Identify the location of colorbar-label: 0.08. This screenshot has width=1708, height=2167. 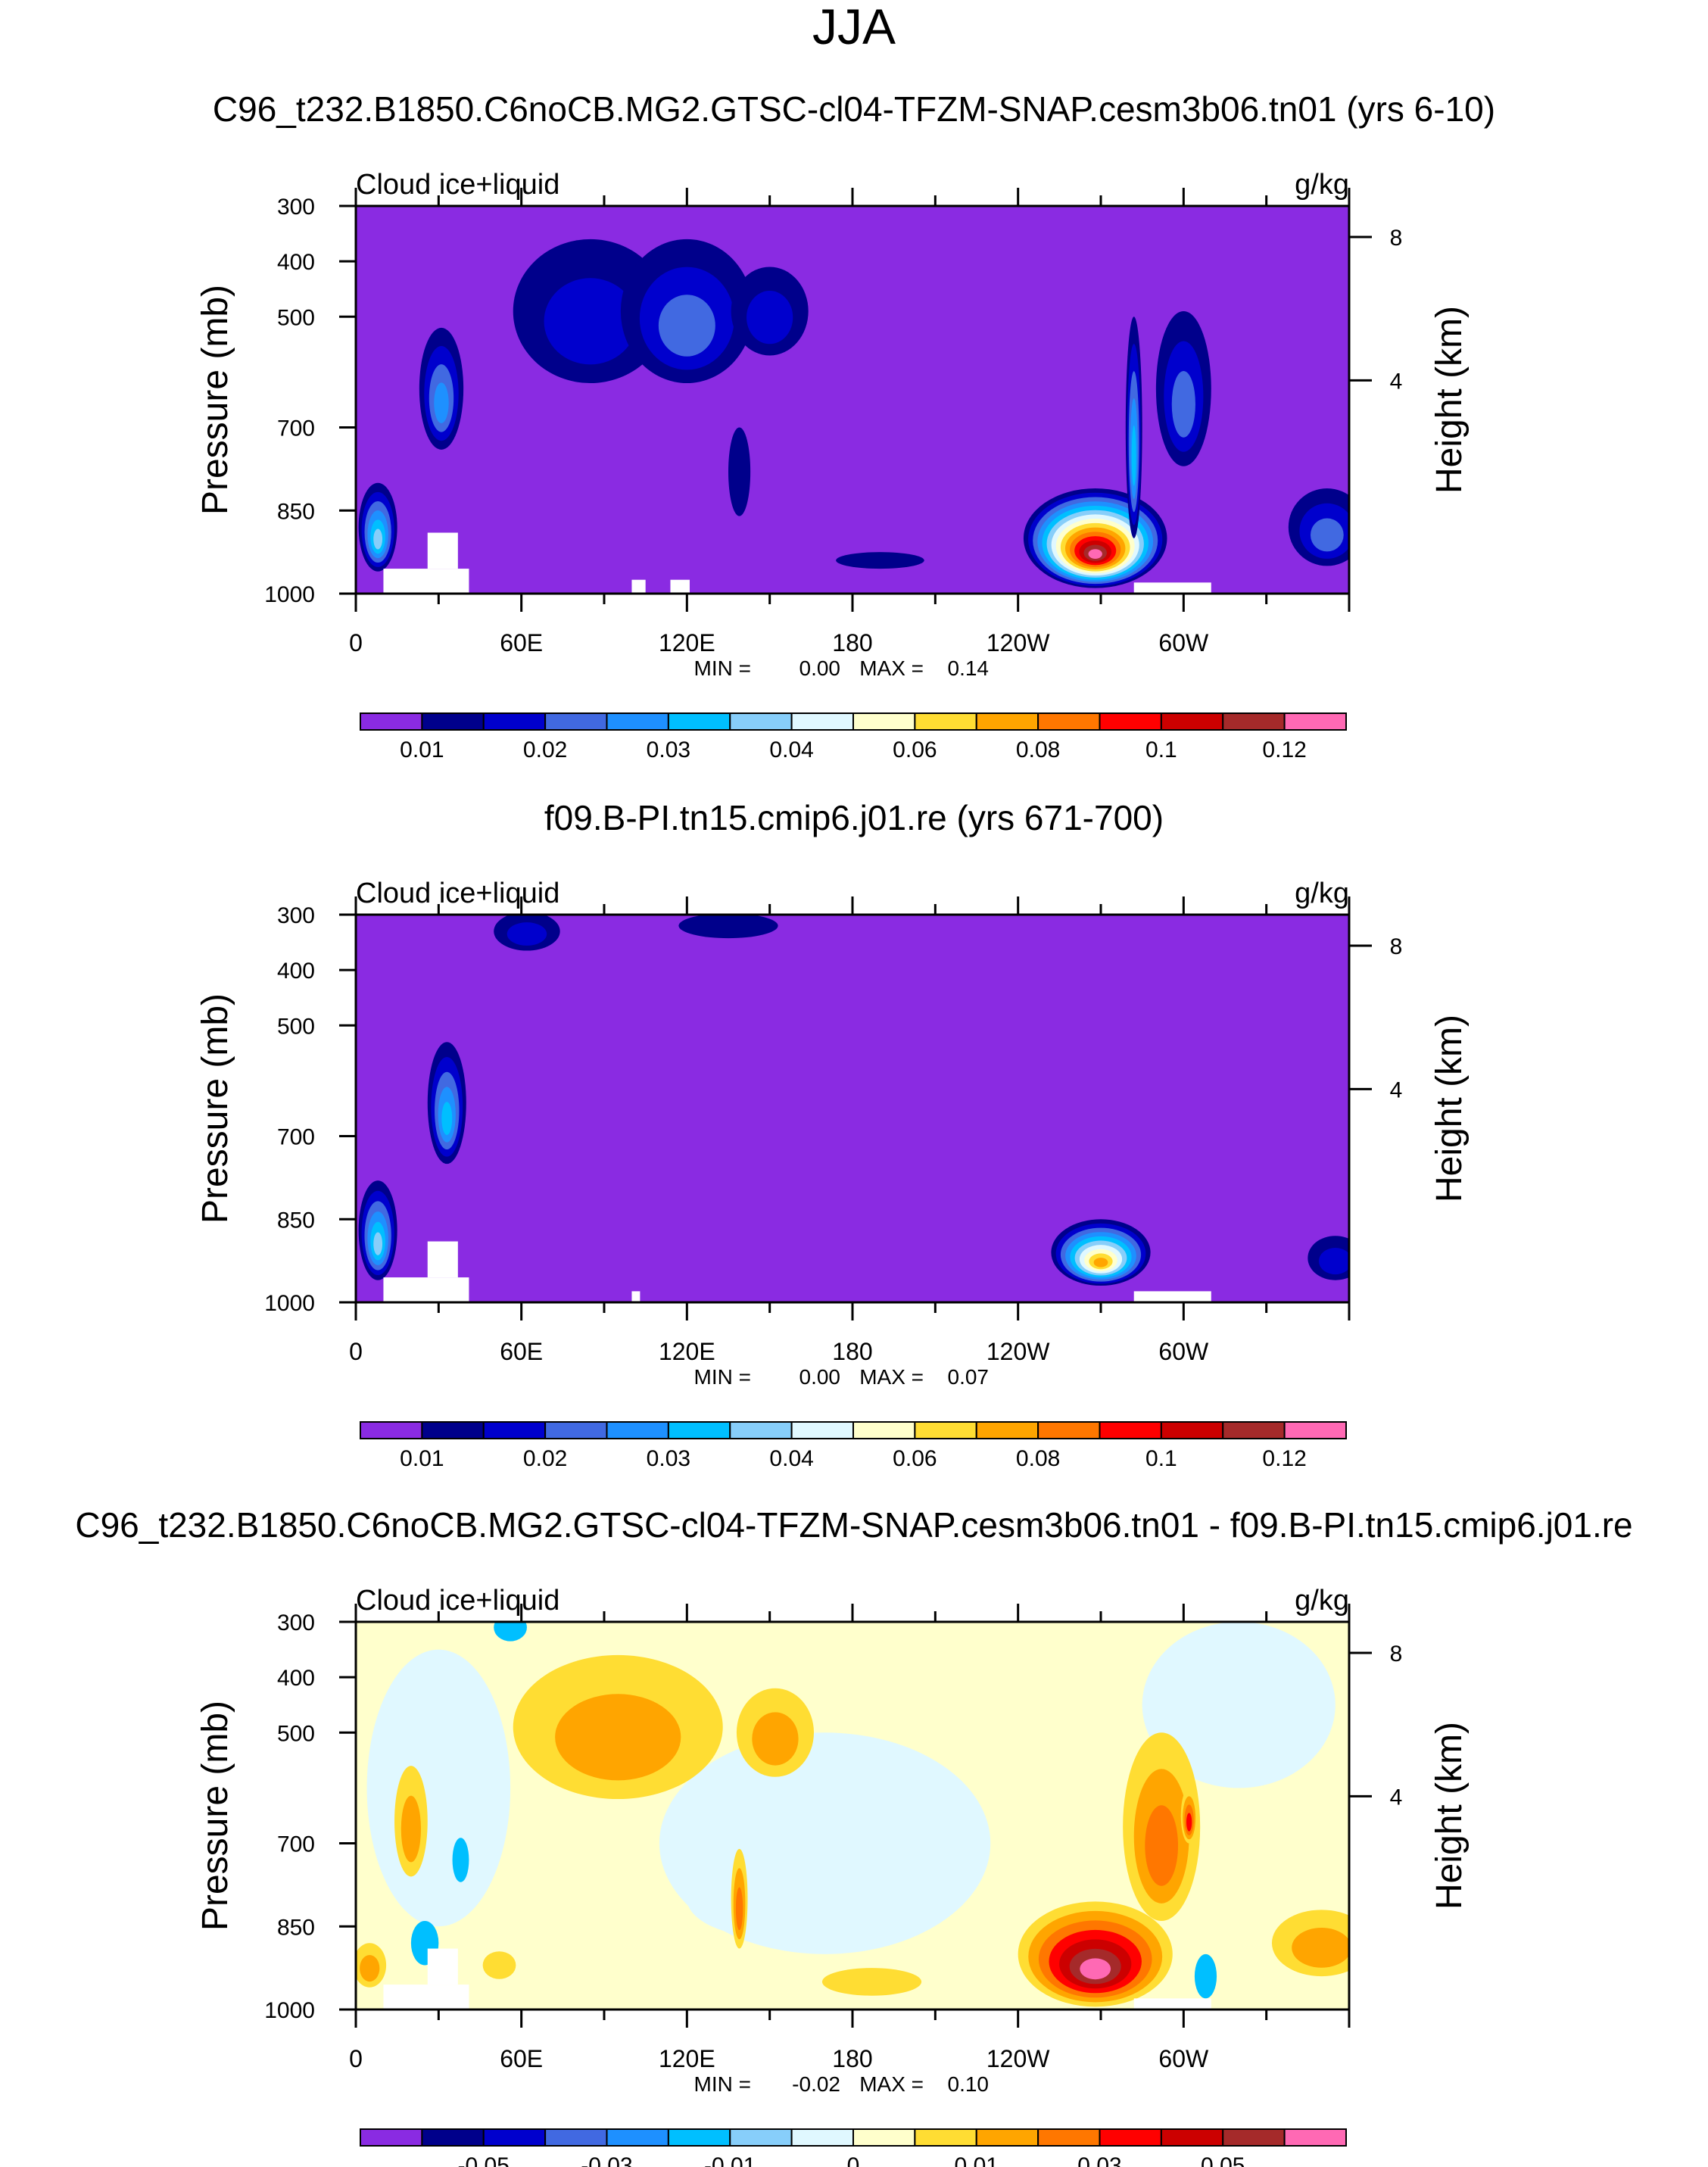
(1038, 1458).